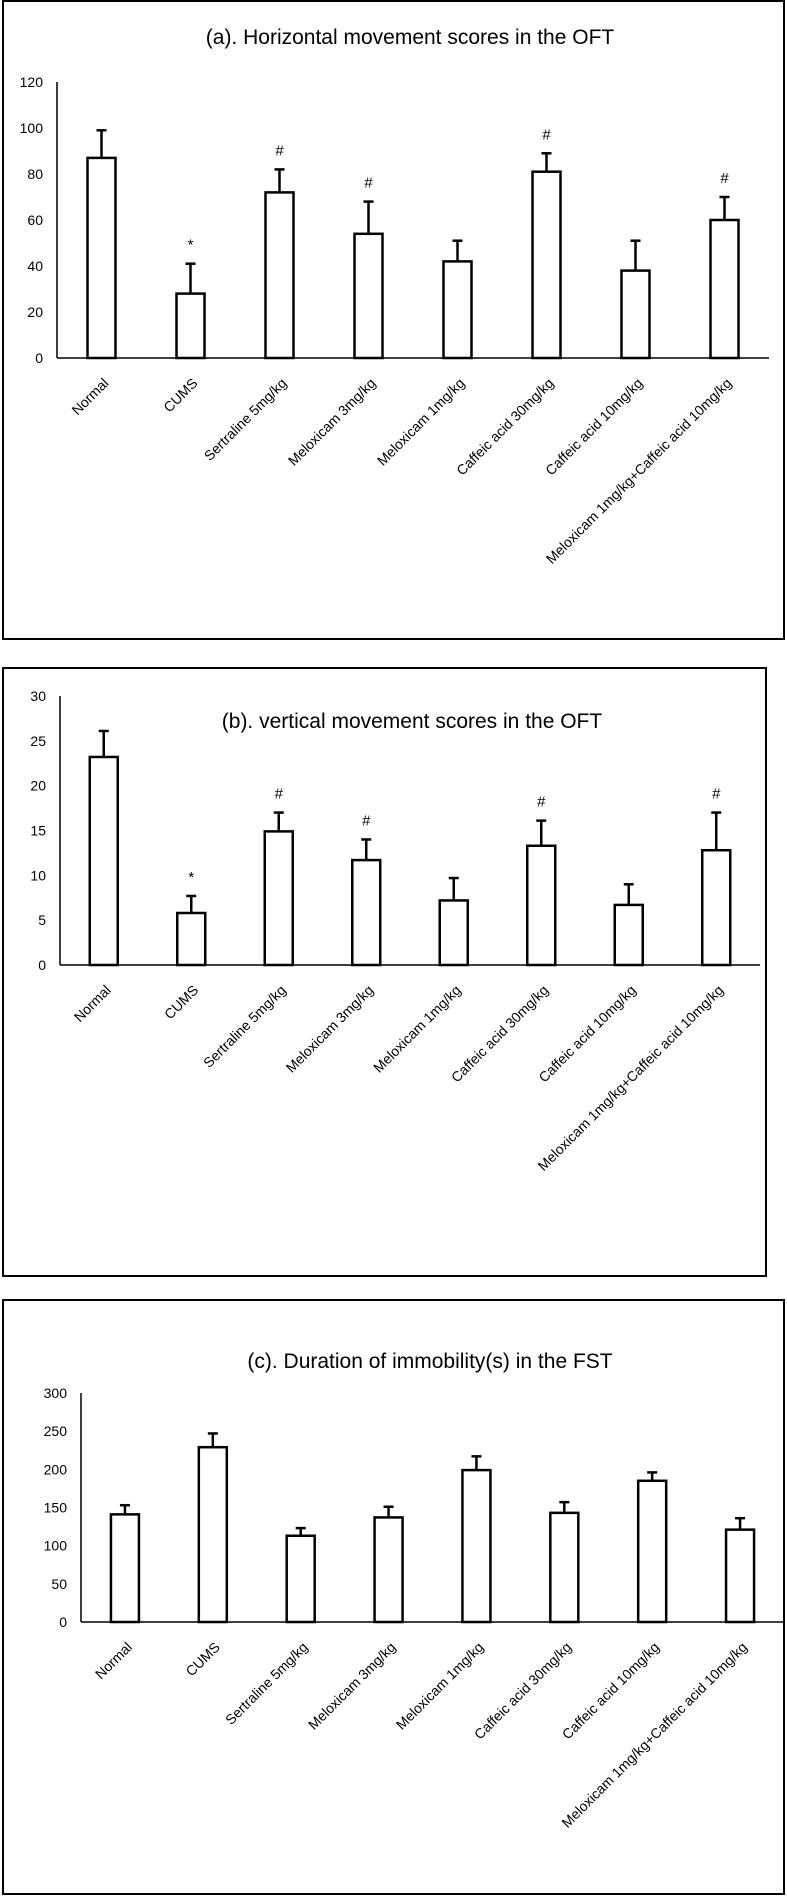 The width and height of the screenshot is (787, 1897). I want to click on y-tick-label: 15, so click(38, 831).